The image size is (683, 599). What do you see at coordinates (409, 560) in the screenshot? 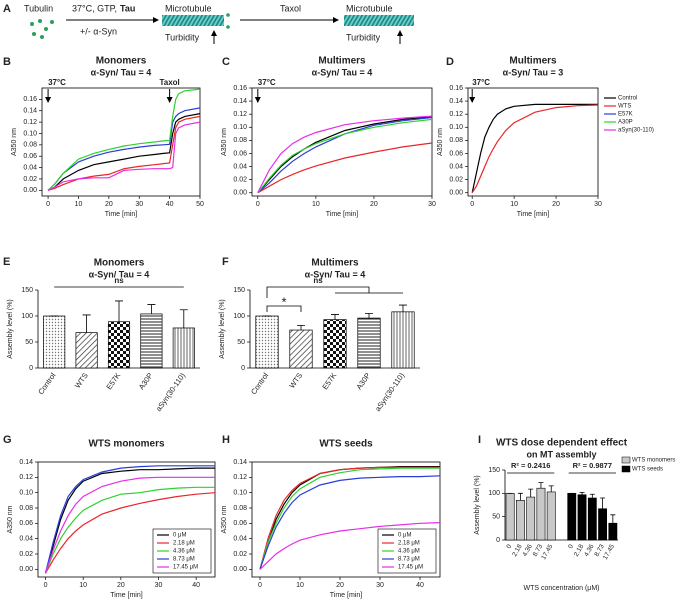
I see `legend-label: 8.73 μM` at bounding box center [409, 560].